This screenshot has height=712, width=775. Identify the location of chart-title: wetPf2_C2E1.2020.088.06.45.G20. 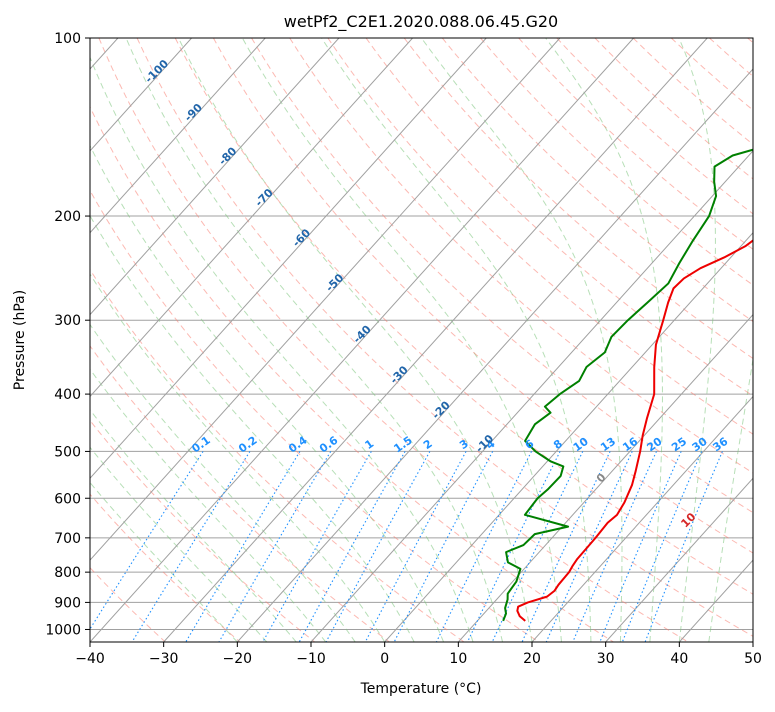
(421, 22).